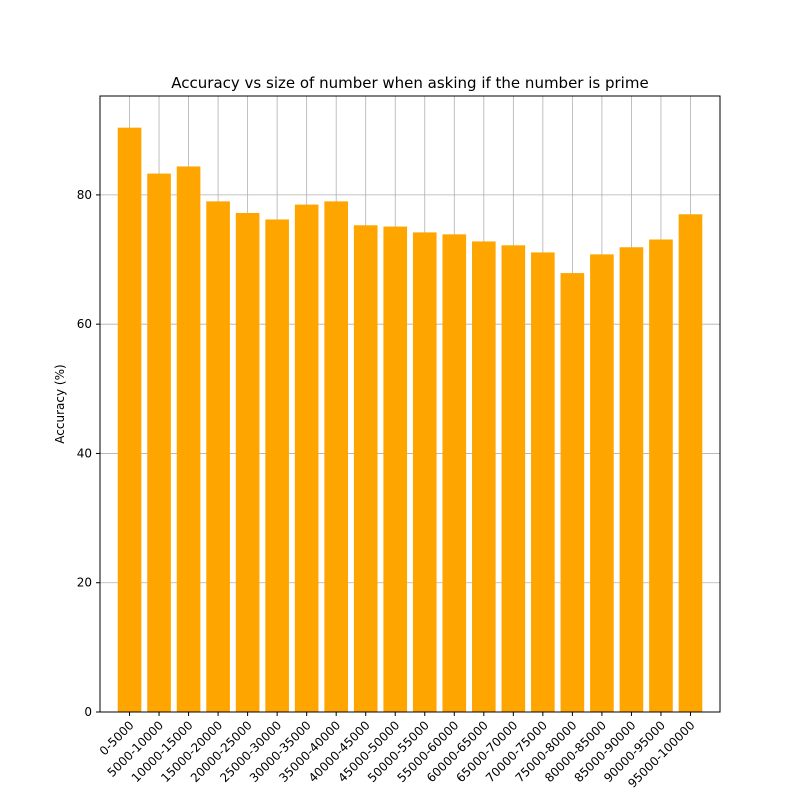 The image size is (800, 800). Describe the element at coordinates (60, 403) in the screenshot. I see `y-axis-label: Accuracy (%)` at that location.